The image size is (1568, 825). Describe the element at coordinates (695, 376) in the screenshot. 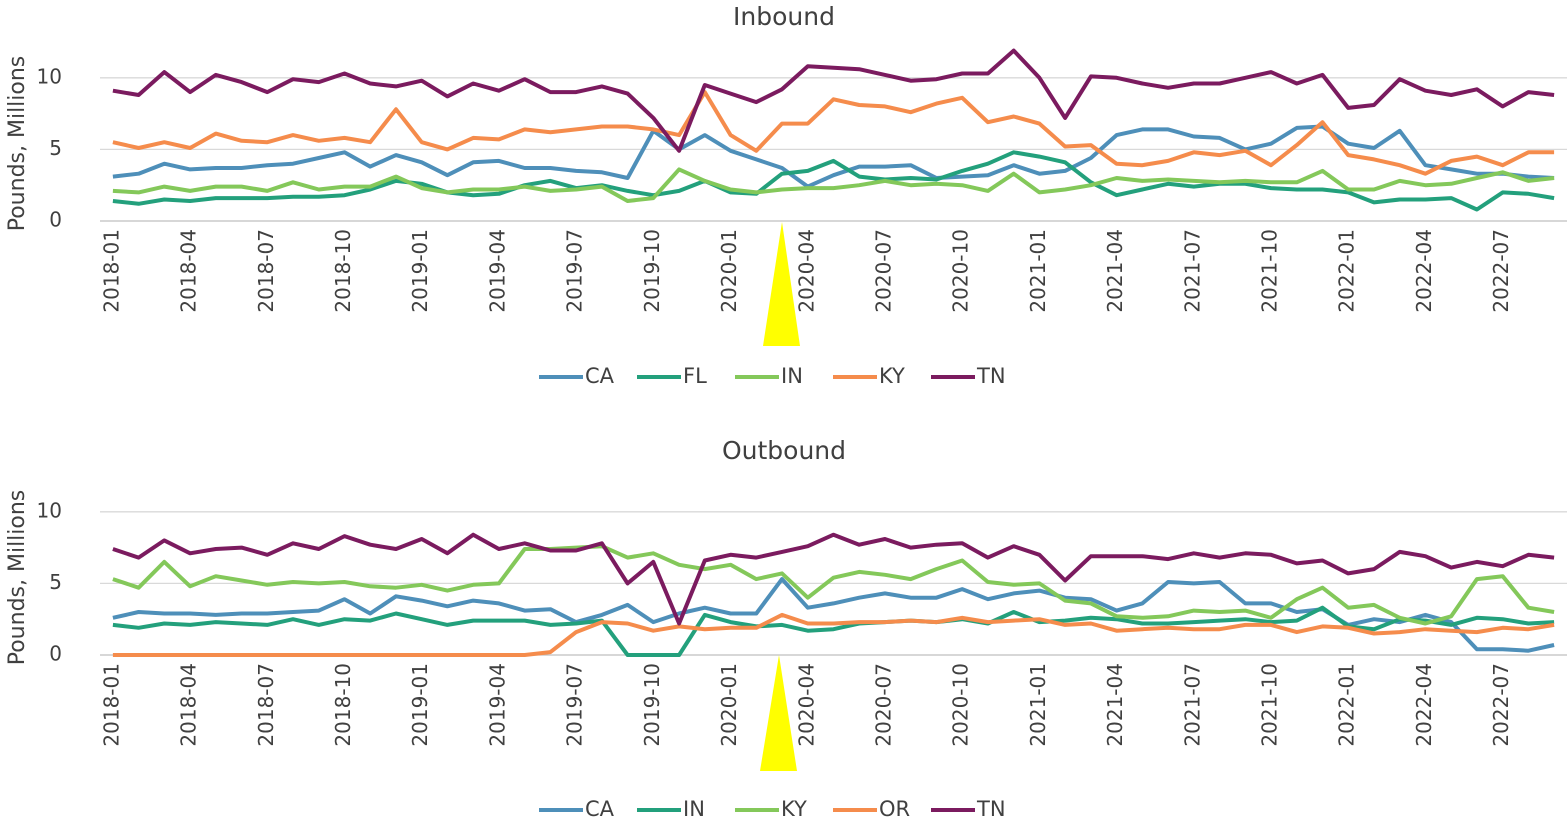

I see `legend-label: FL` at that location.